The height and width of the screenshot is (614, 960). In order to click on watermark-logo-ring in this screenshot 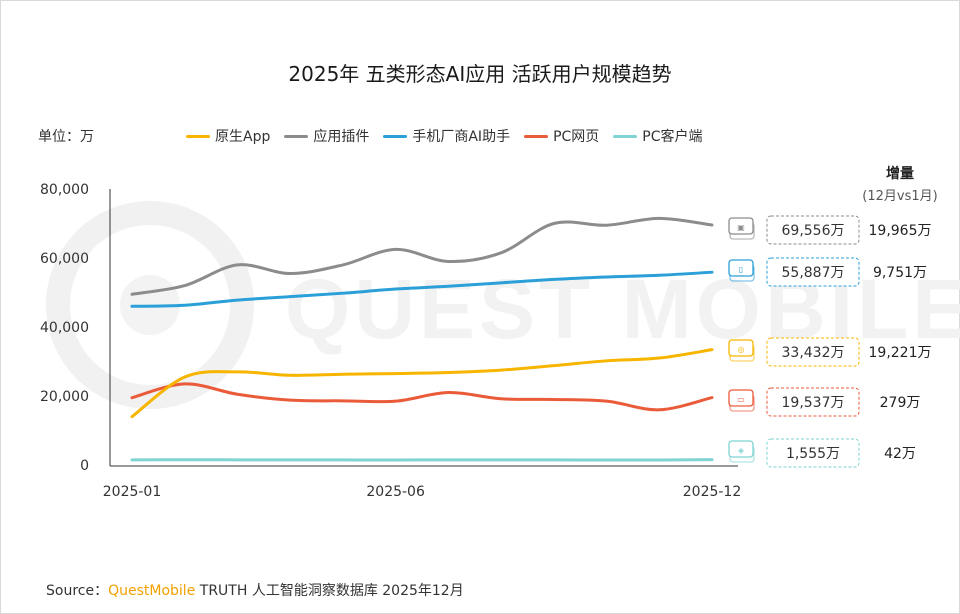, I will do `click(150, 305)`.